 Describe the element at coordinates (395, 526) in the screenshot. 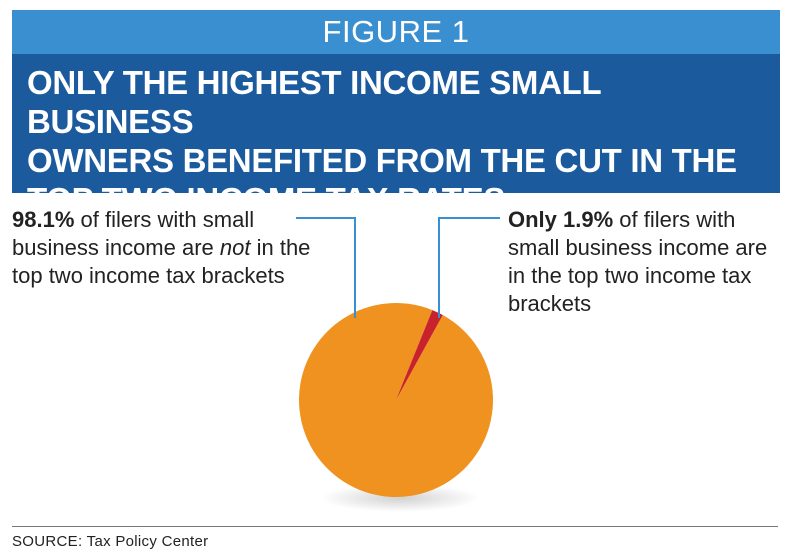

I see `footer-rule` at that location.